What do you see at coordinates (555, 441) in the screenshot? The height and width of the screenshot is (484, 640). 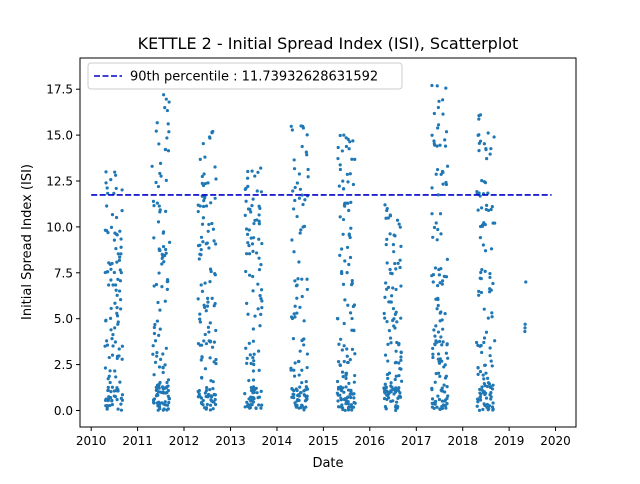 I see `x-tick-label: 2020` at bounding box center [555, 441].